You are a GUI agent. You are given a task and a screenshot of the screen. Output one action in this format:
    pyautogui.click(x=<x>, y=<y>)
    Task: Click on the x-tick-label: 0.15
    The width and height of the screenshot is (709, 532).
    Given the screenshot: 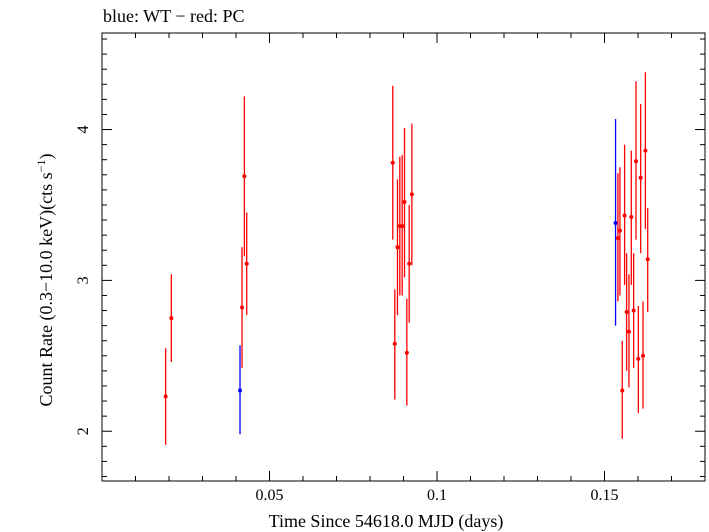 What is the action you would take?
    pyautogui.click(x=605, y=495)
    